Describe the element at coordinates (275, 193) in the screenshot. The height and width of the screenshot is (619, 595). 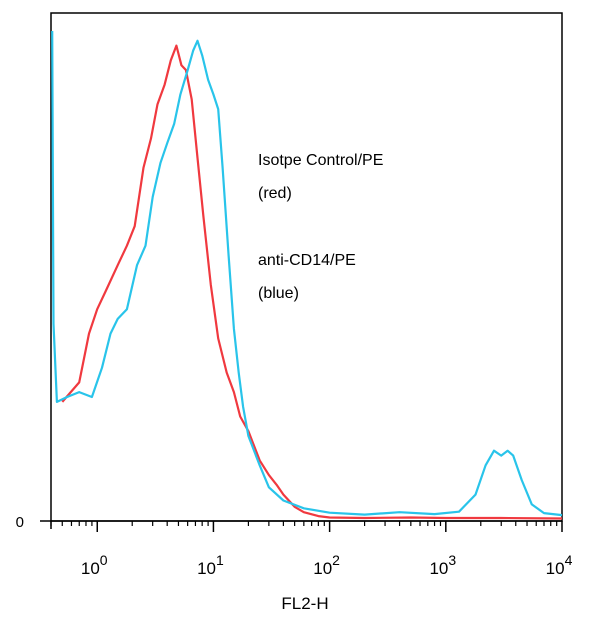
I see `legend-isotype-color: (red)` at that location.